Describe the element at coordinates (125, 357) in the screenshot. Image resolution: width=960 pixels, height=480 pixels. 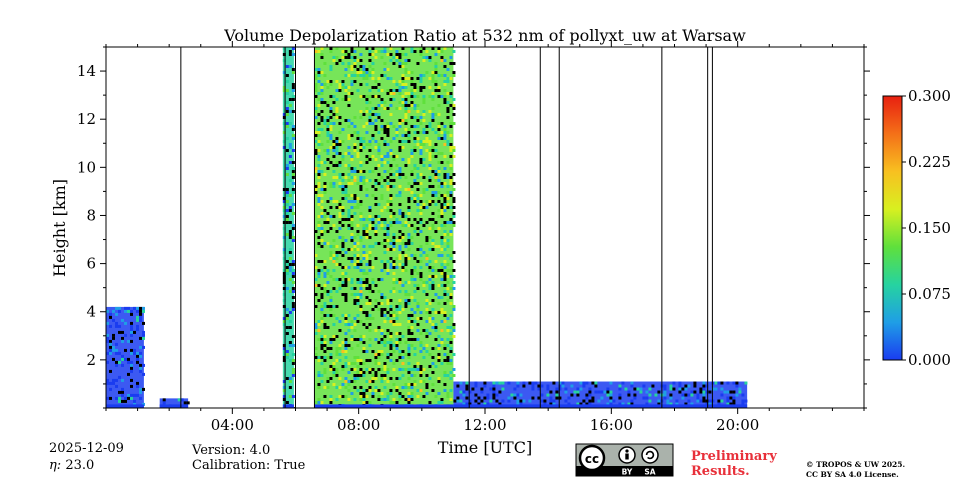
I see `heatmap-region-early-night-aerosol` at that location.